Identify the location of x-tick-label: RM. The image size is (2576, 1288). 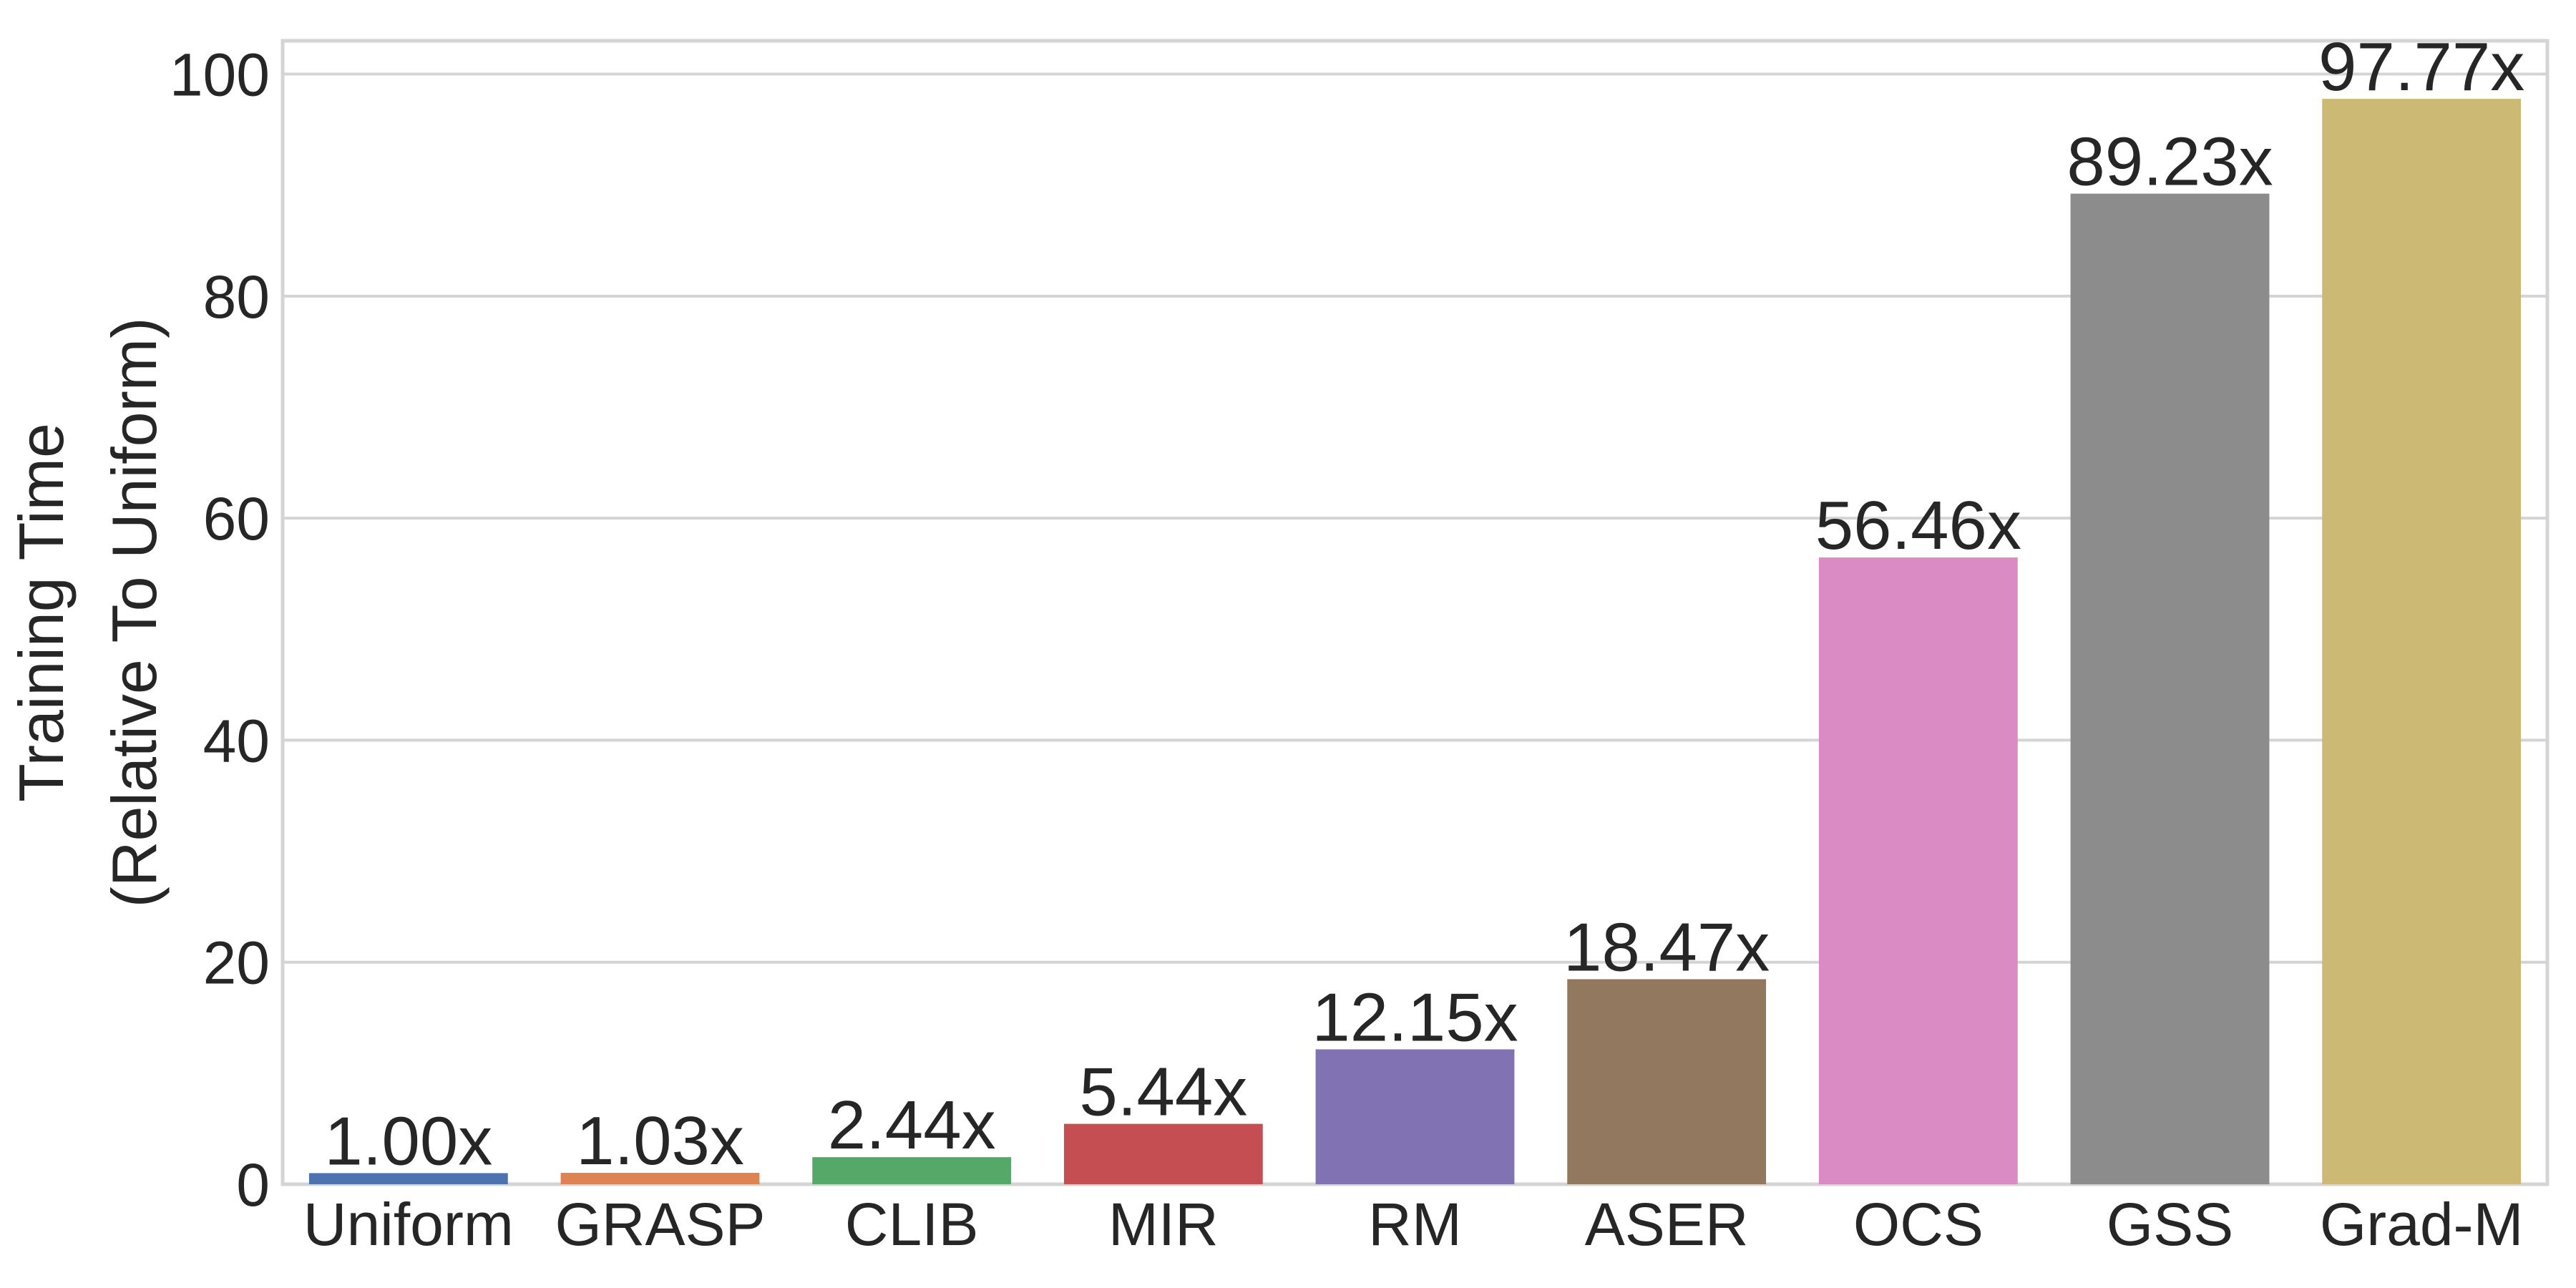
(1415, 1224).